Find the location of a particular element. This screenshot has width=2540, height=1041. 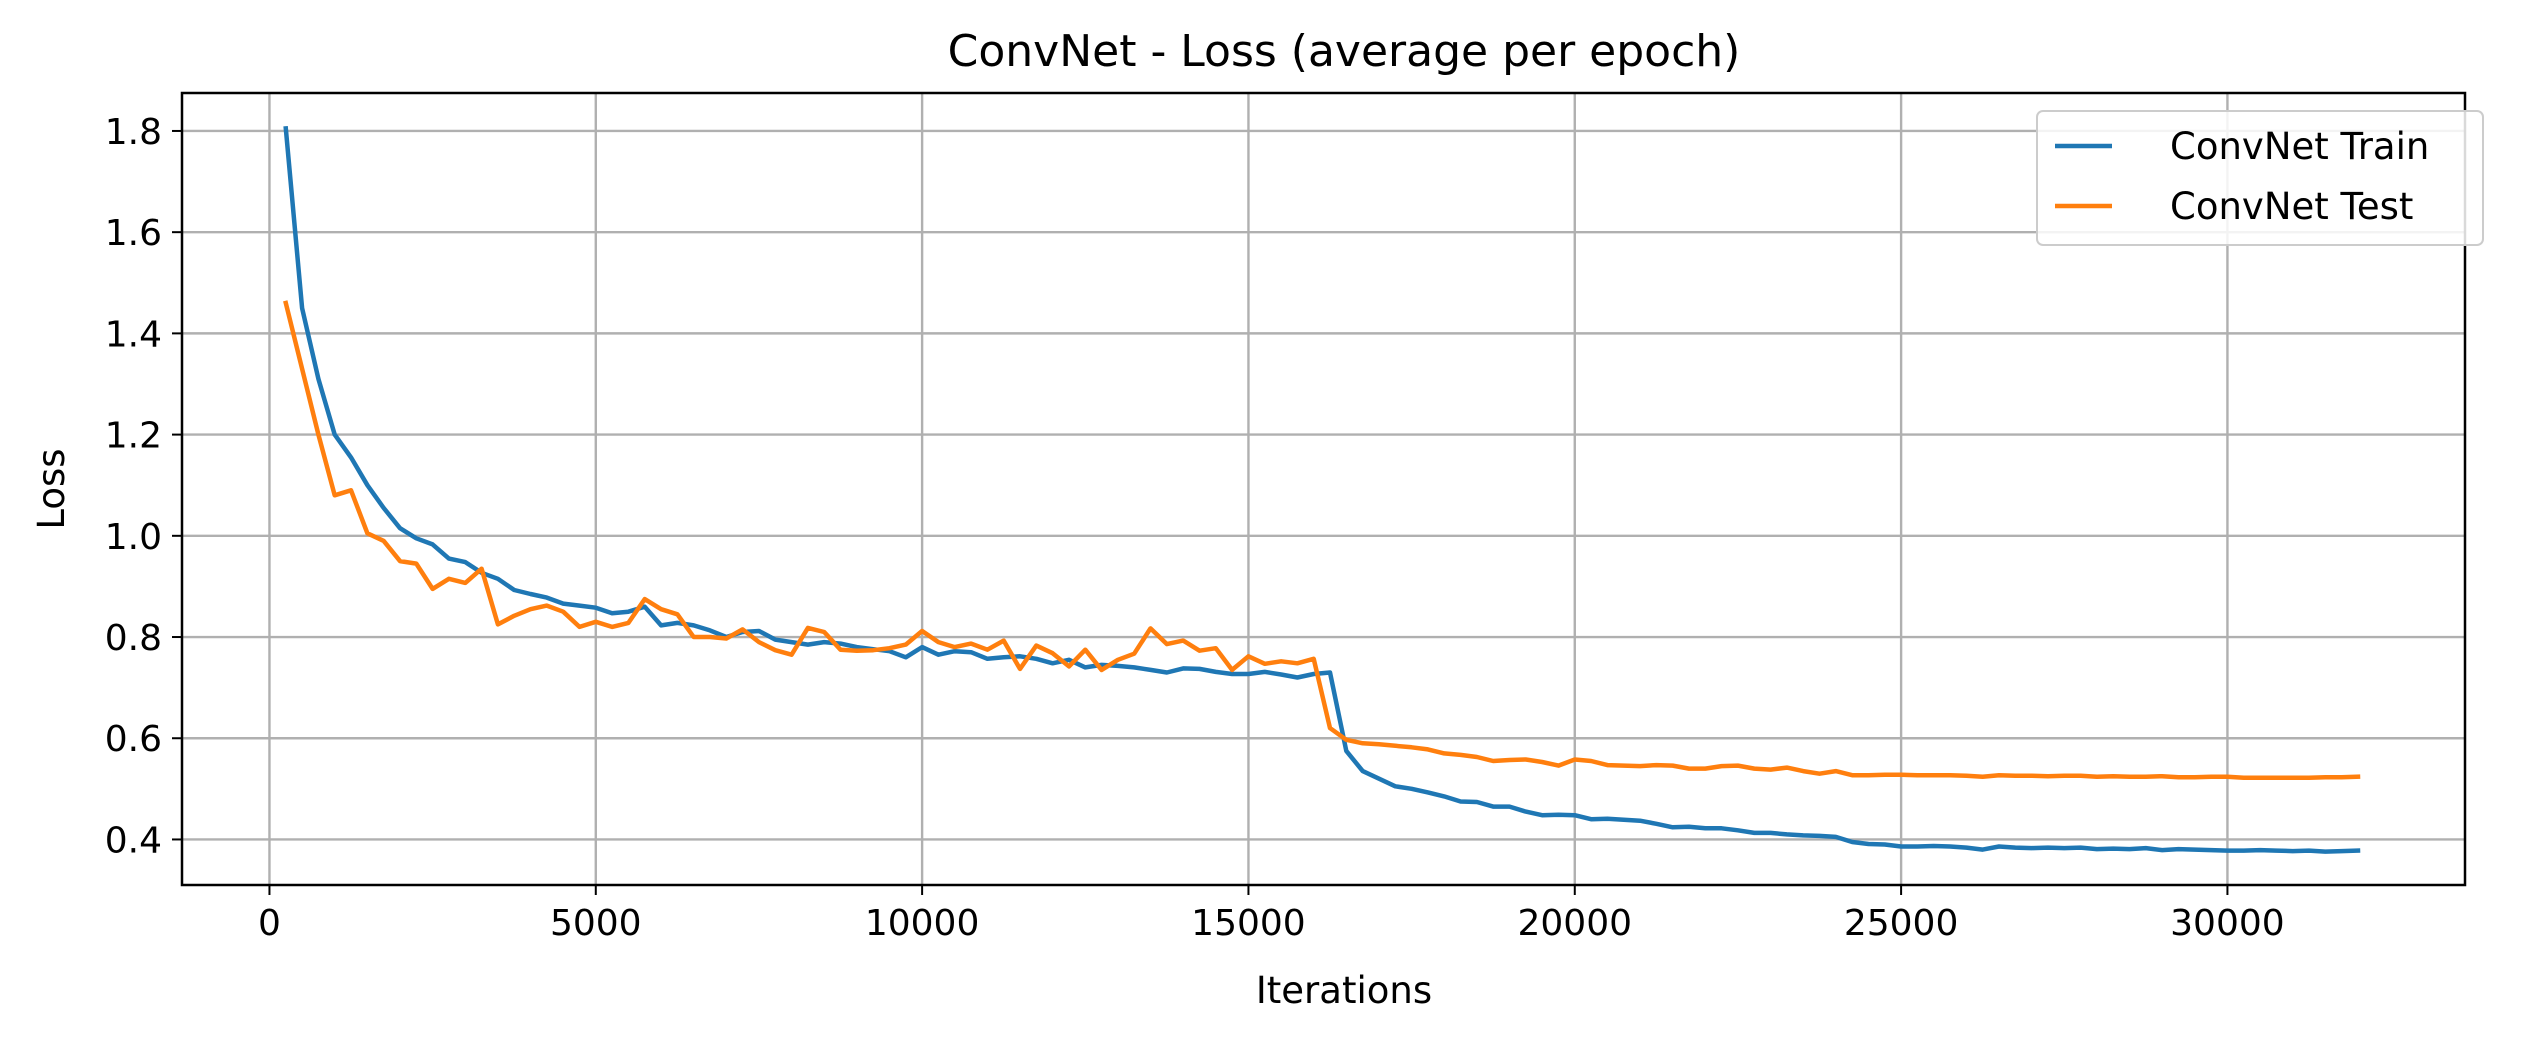

y-tick-label: 0.4 is located at coordinates (133, 840).